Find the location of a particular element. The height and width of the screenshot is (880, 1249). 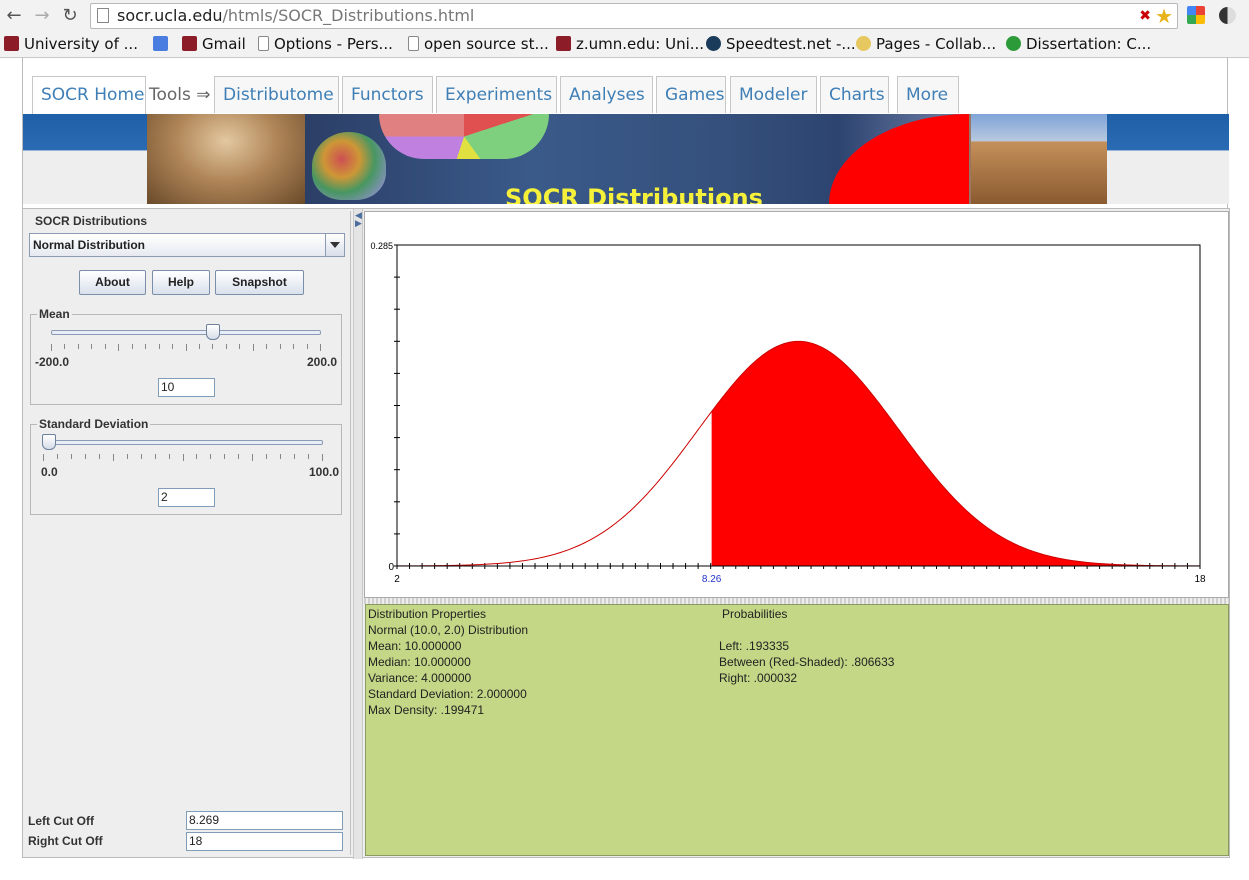

panel-splitter: ◀ ▶ is located at coordinates (358, 534).